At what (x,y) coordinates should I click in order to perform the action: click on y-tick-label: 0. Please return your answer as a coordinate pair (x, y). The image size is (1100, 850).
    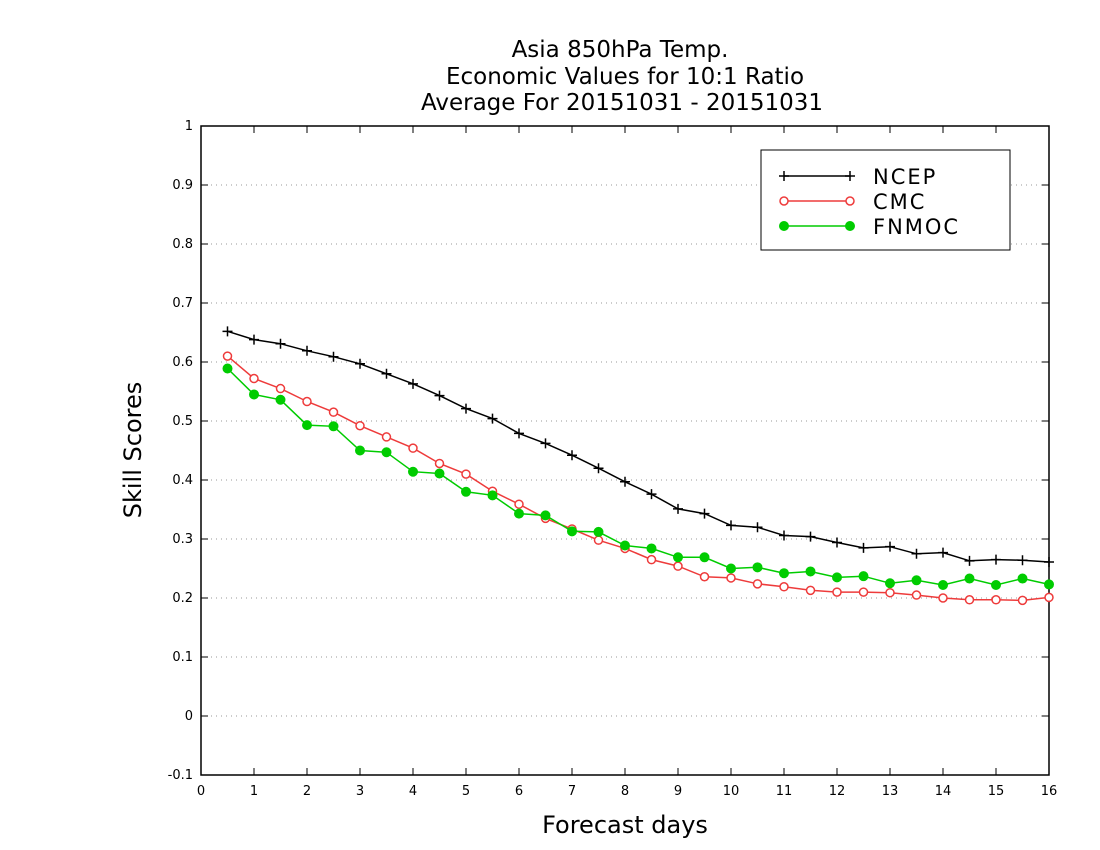
    Looking at the image, I should click on (189, 716).